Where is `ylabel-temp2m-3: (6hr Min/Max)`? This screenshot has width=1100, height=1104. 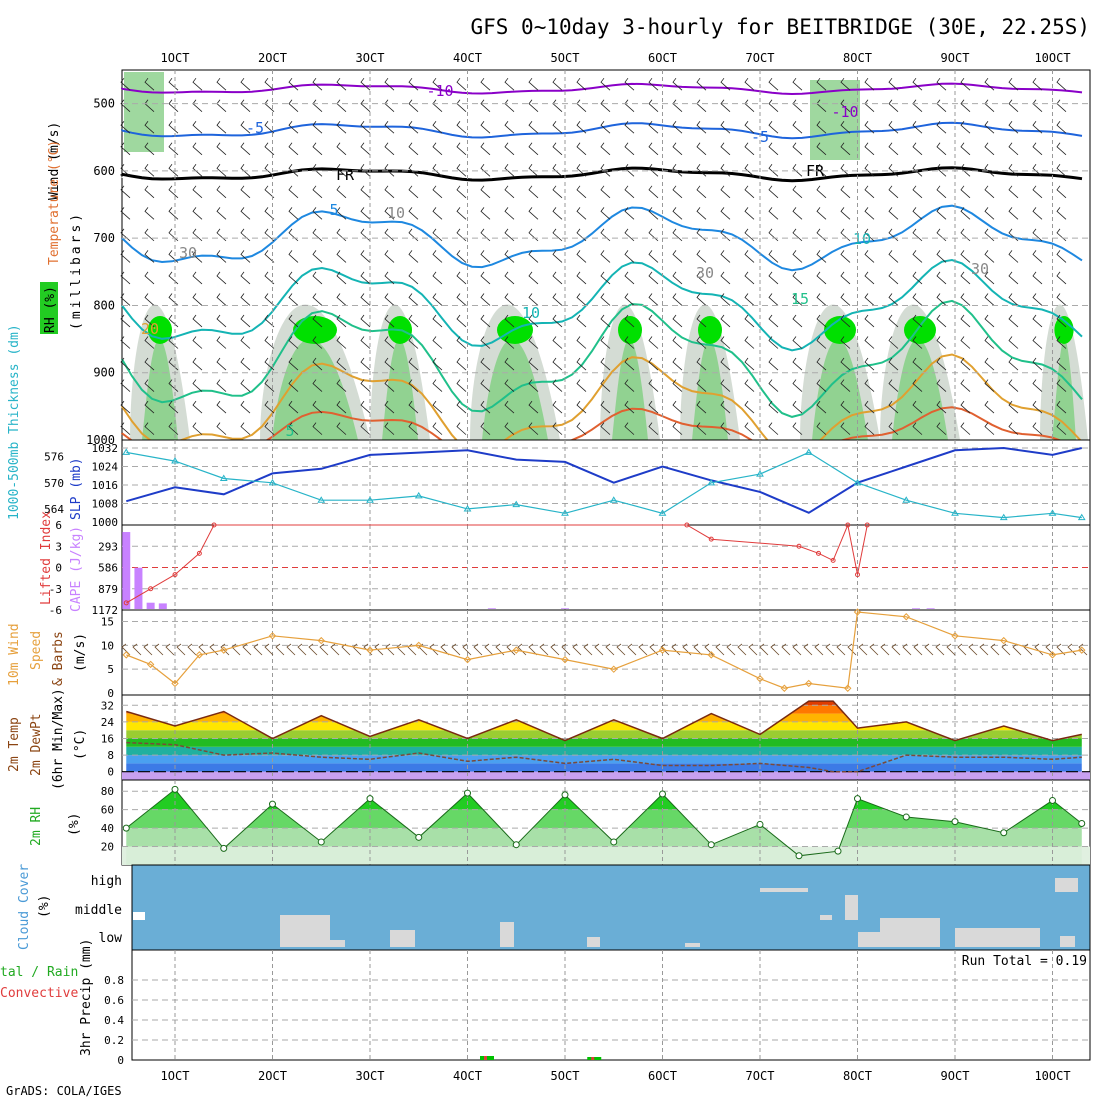 ylabel-temp2m-3: (6hr Min/Max) is located at coordinates (58, 739).